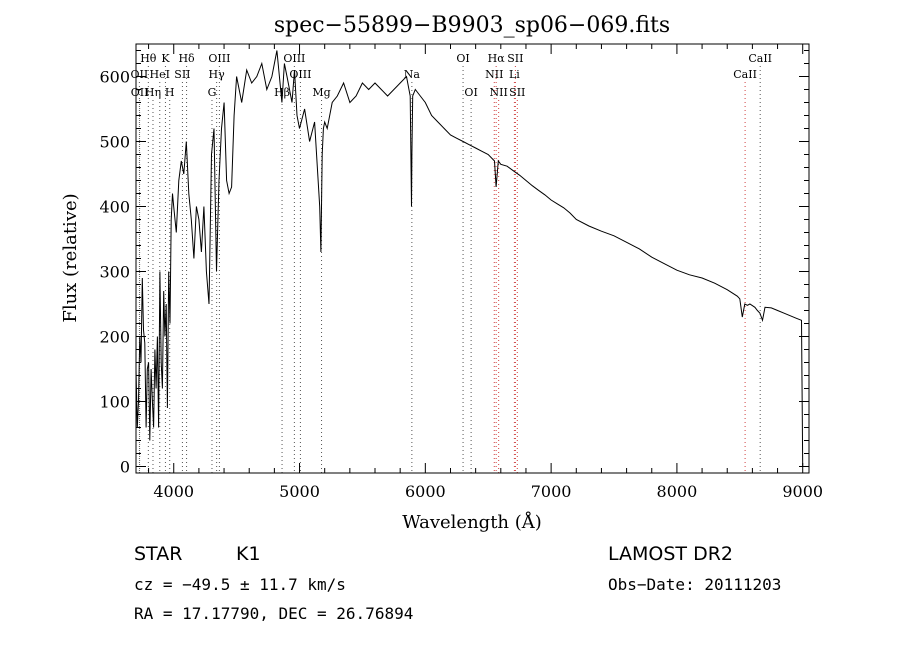 This screenshot has height=650, width=900. I want to click on y-tick-label: 400, so click(114, 207).